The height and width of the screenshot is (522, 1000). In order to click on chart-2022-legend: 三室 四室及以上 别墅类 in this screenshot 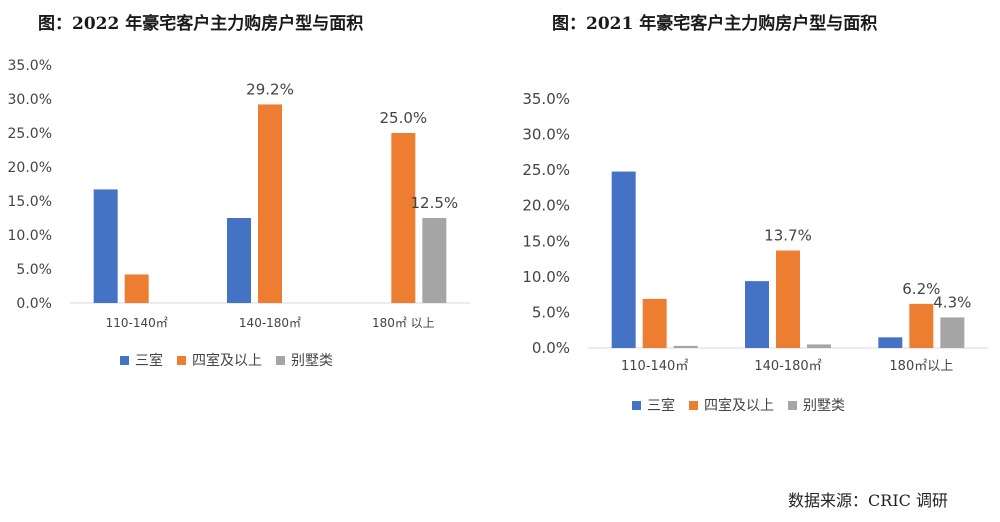, I will do `click(226, 360)`.